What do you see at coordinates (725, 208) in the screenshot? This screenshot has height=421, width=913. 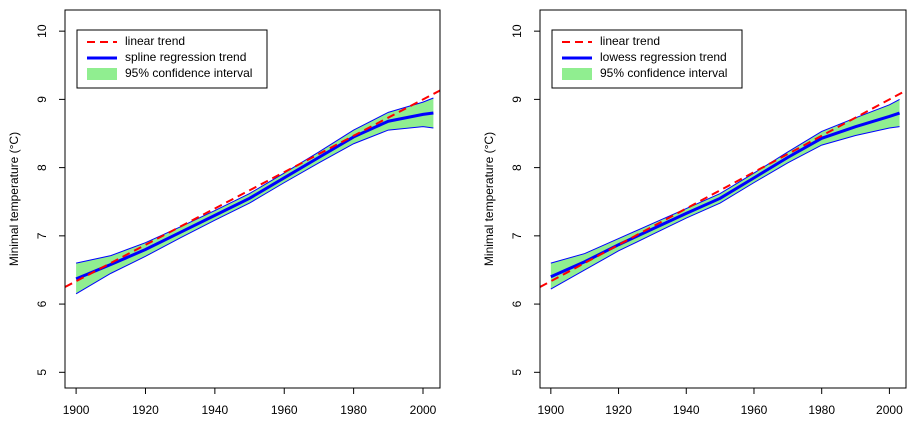 I see `band-edge` at bounding box center [725, 208].